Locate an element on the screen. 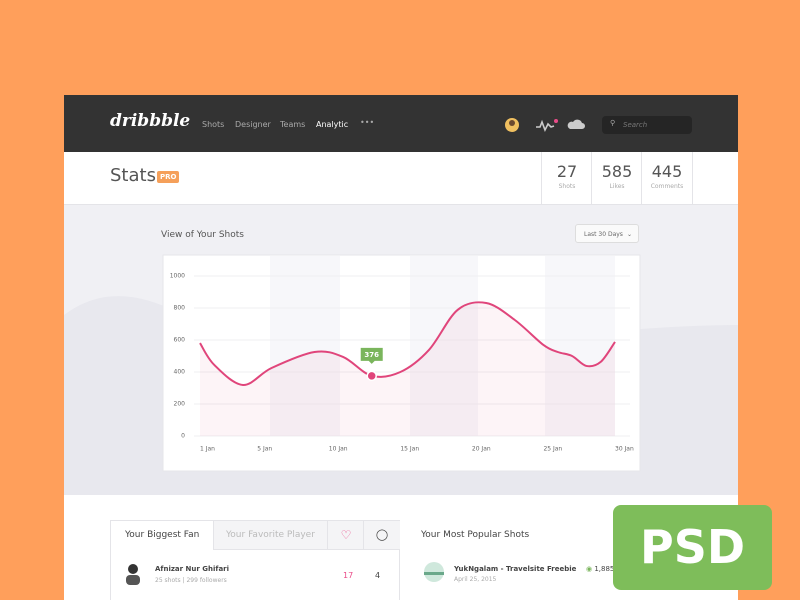  tab: Your Biggest Fan is located at coordinates (162, 535).